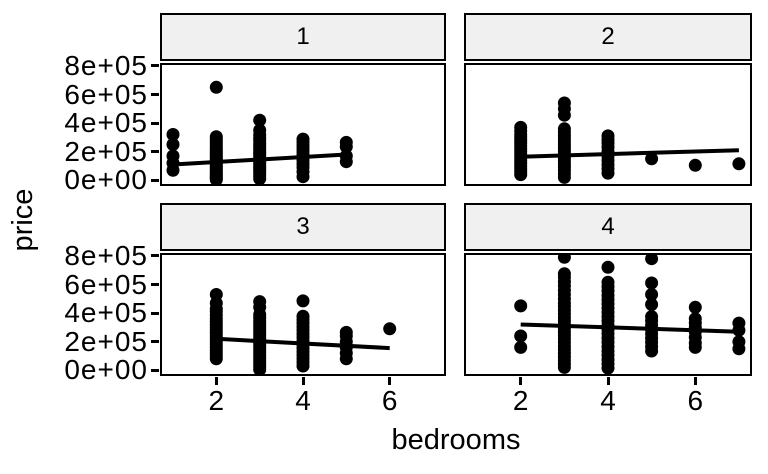  Describe the element at coordinates (456, 440) in the screenshot. I see `x-axis-title: bedrooms` at that location.